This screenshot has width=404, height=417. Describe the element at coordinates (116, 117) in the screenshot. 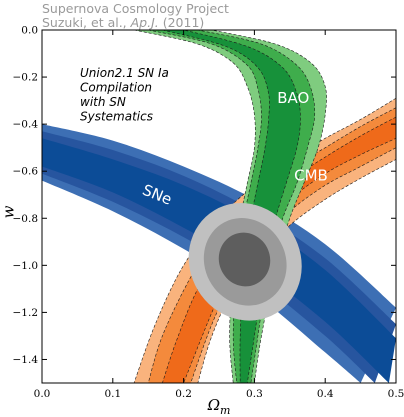

I see `annotation-line-4: Systematics` at that location.